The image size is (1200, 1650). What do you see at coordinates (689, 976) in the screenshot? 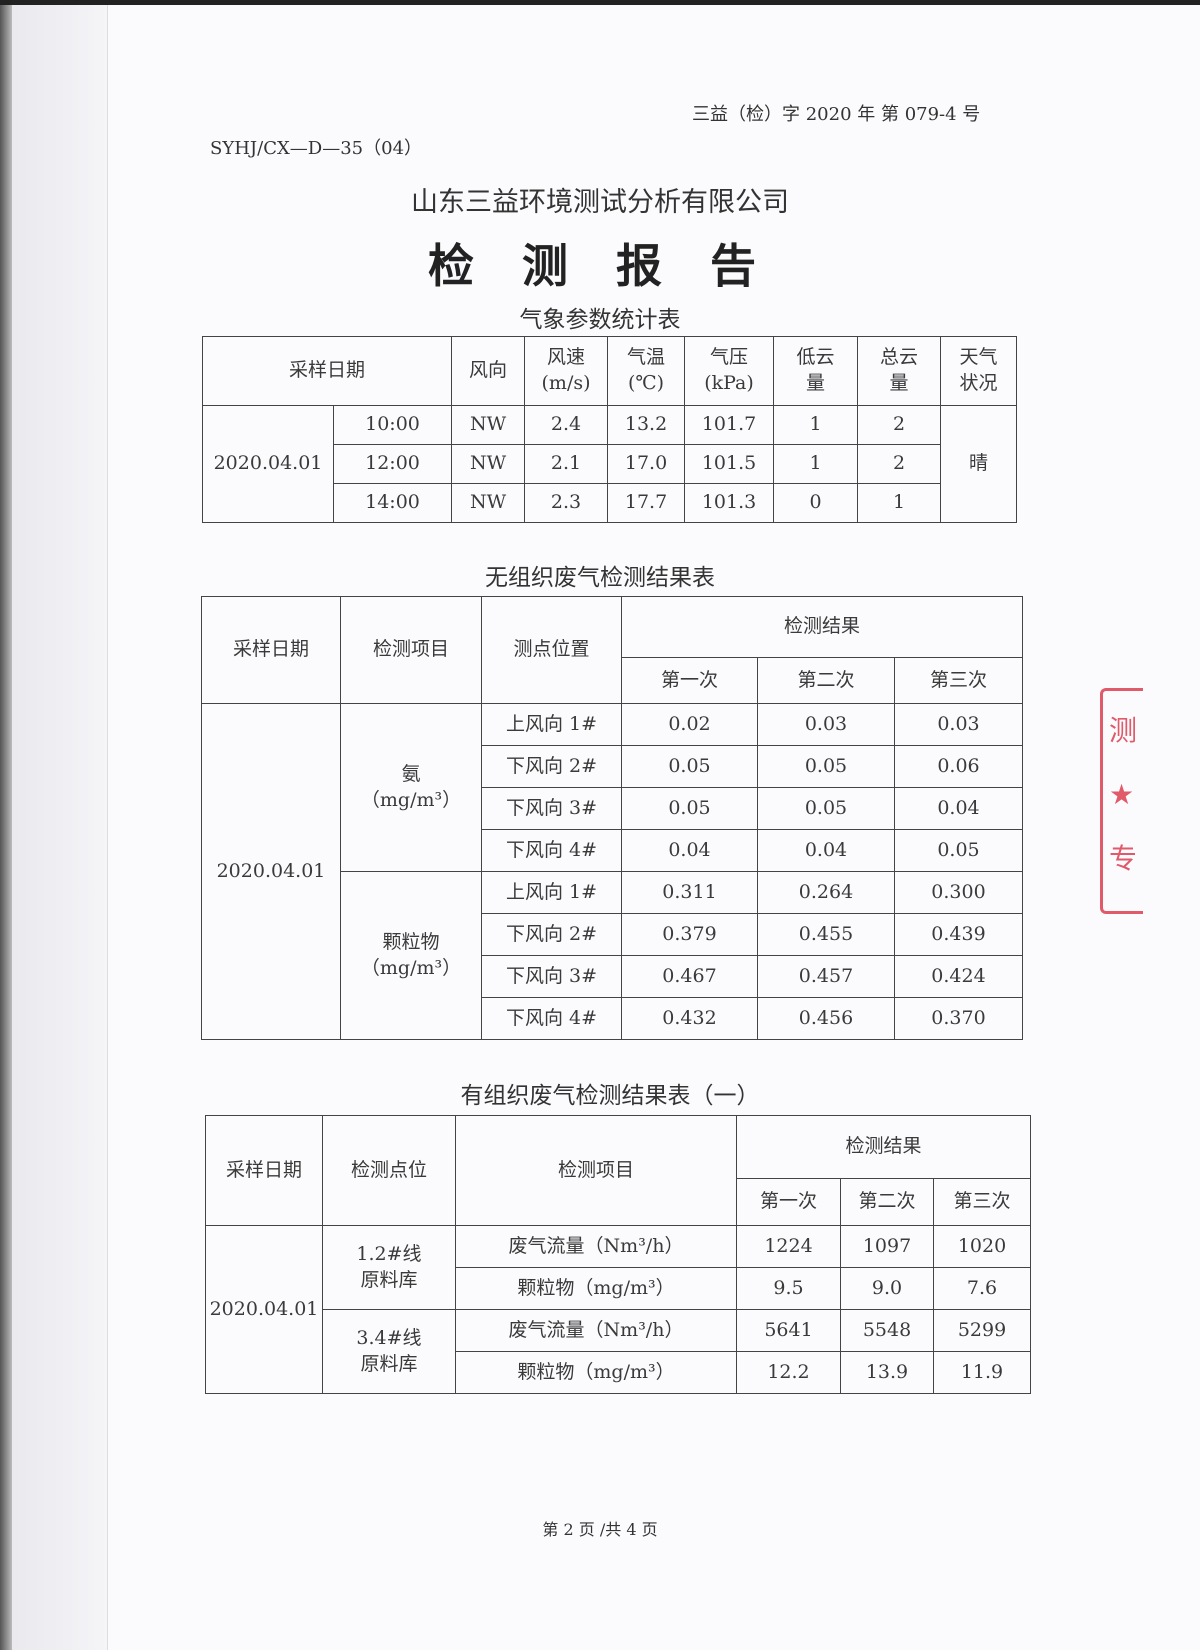
I see `table-cell: 0.467` at bounding box center [689, 976].